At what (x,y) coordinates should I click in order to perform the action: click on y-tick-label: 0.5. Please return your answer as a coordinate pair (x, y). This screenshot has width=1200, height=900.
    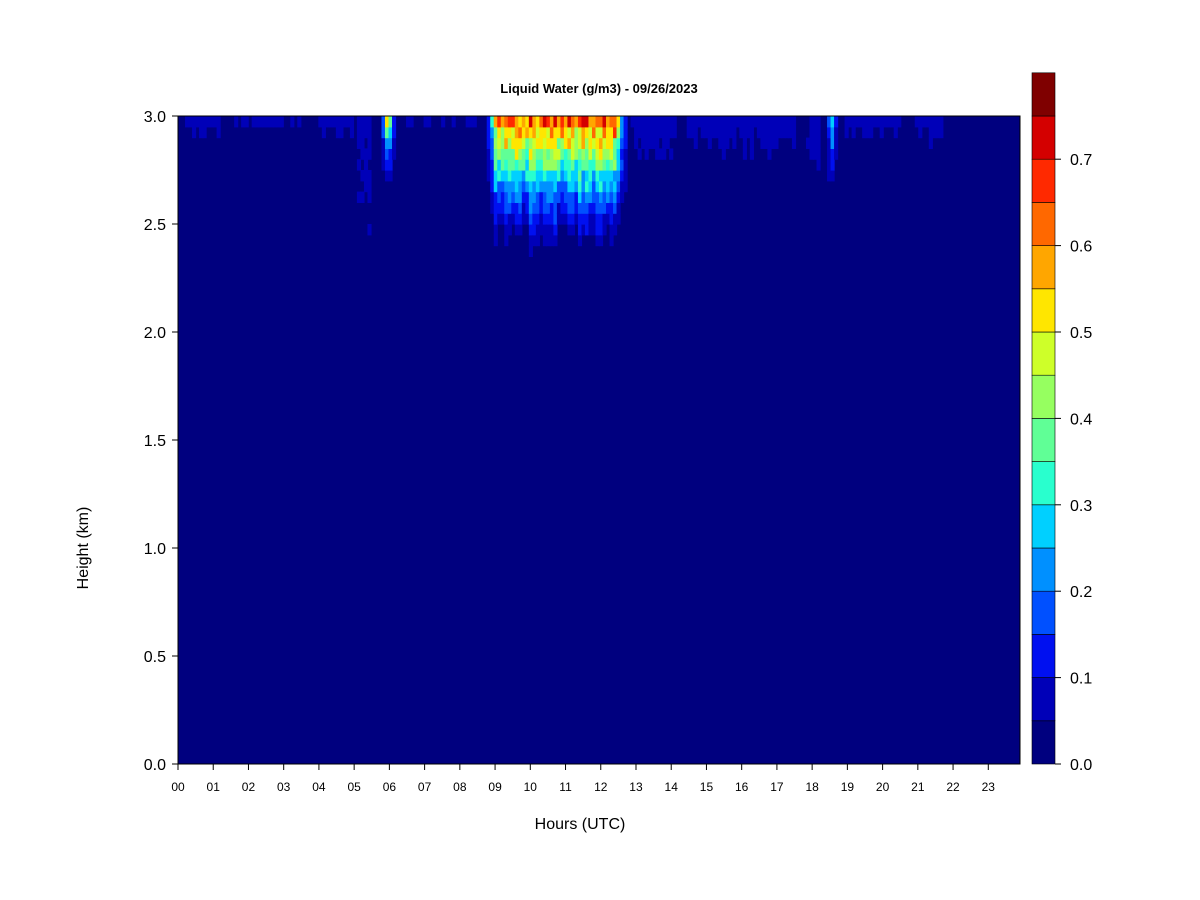
    Looking at the image, I should click on (155, 657).